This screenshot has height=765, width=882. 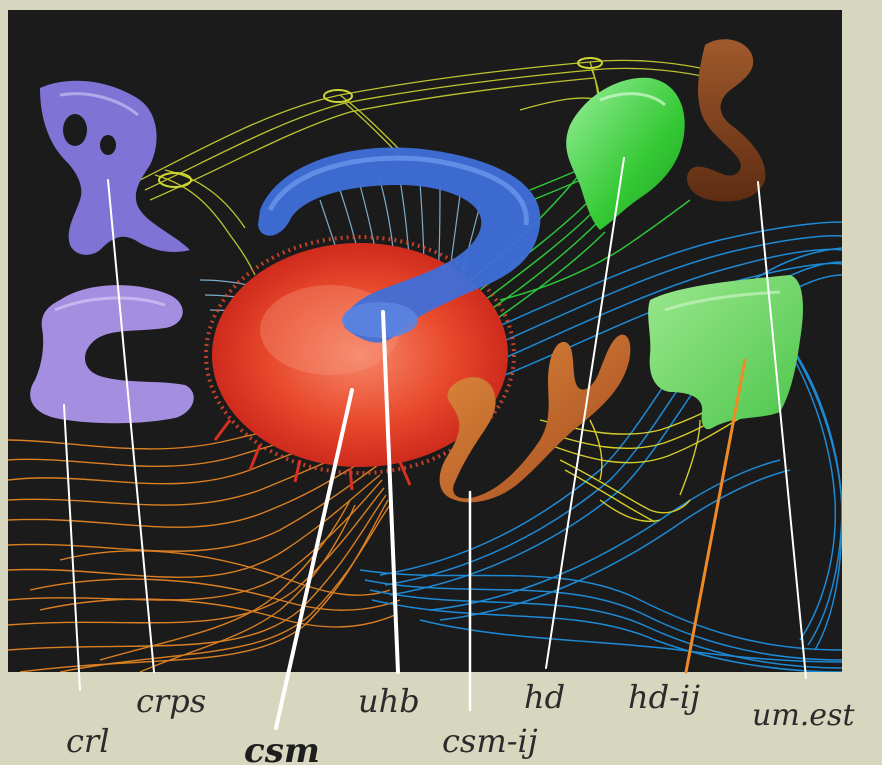 What do you see at coordinates (72, 547) in the screenshot?
I see `leader-line-crl` at bounding box center [72, 547].